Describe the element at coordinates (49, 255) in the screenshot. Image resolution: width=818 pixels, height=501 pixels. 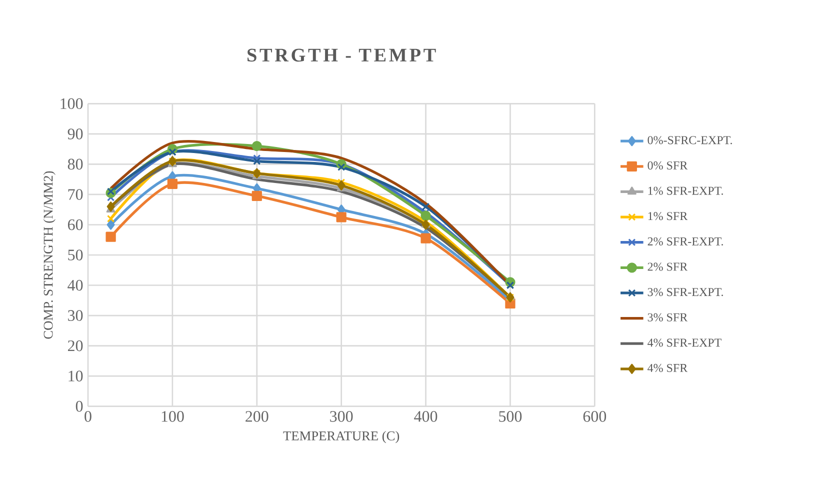
I see `y-axis-title: COMP. STRENGTH (N/MM2)` at that location.